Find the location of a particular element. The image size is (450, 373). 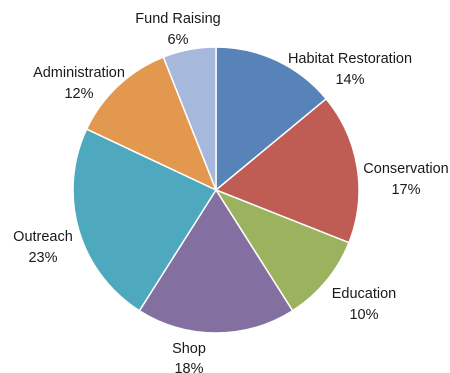

slice-name-outreach: Outreach is located at coordinates (43, 237).